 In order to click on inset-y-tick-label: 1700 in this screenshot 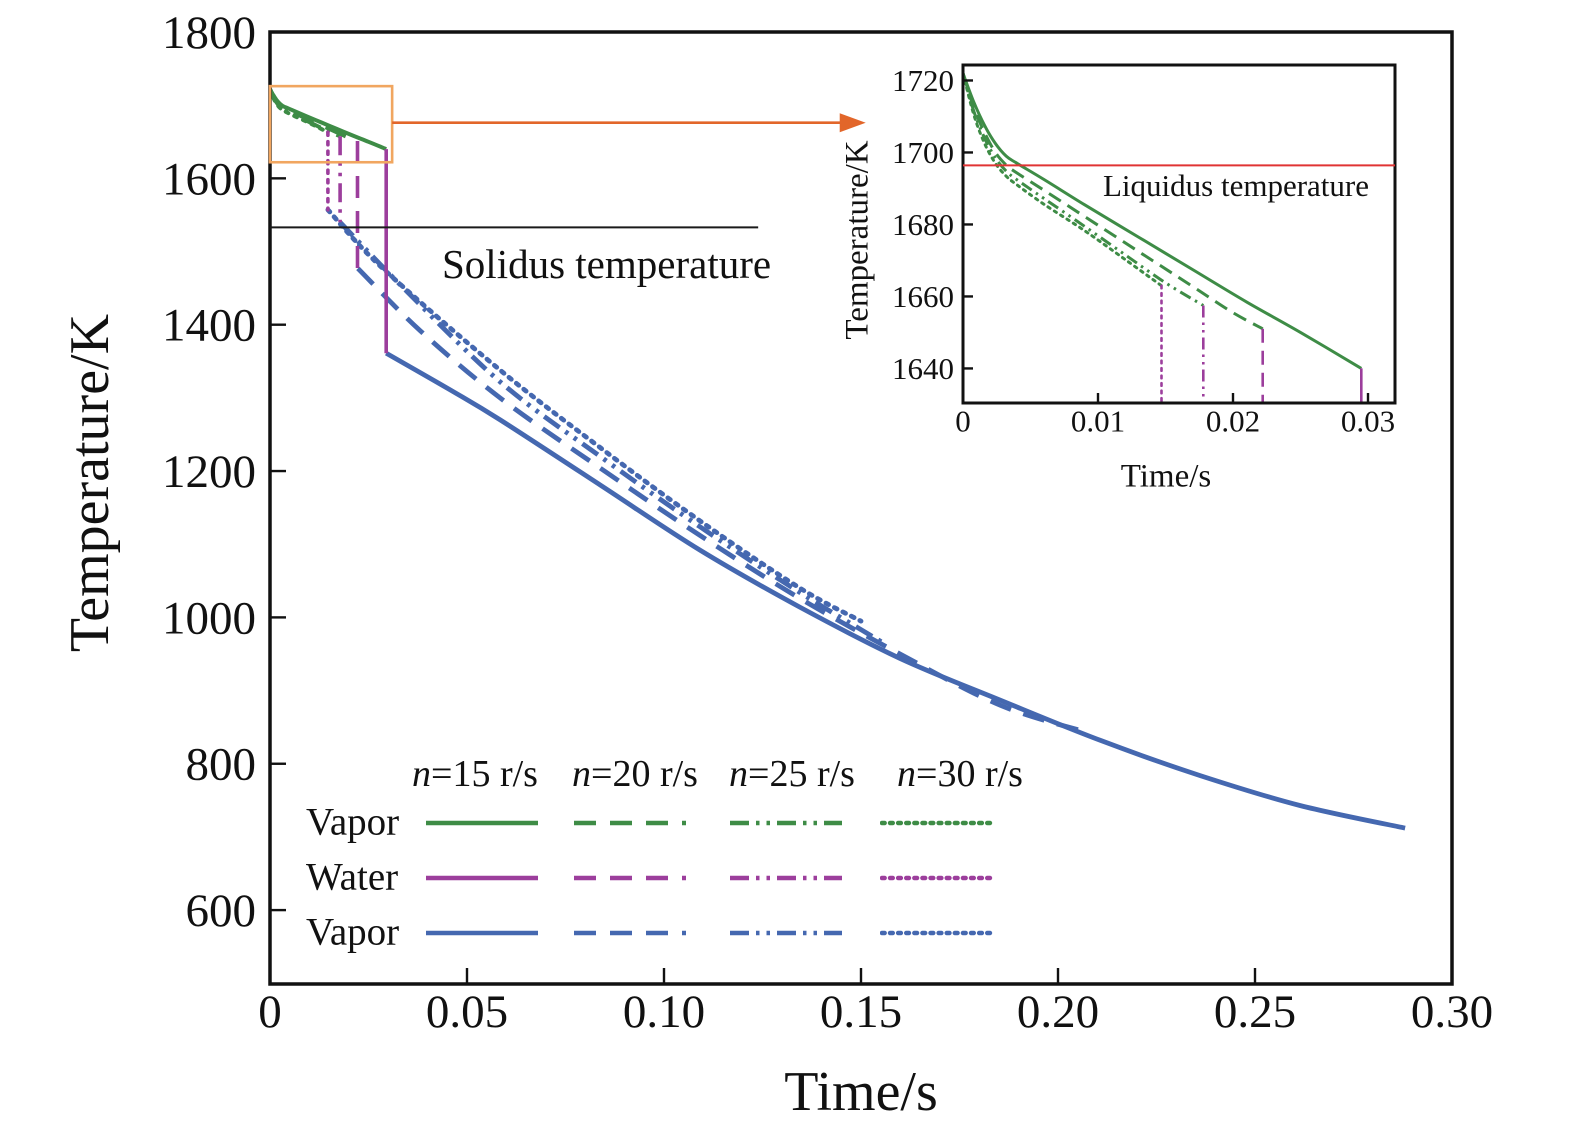, I will do `click(923, 152)`.